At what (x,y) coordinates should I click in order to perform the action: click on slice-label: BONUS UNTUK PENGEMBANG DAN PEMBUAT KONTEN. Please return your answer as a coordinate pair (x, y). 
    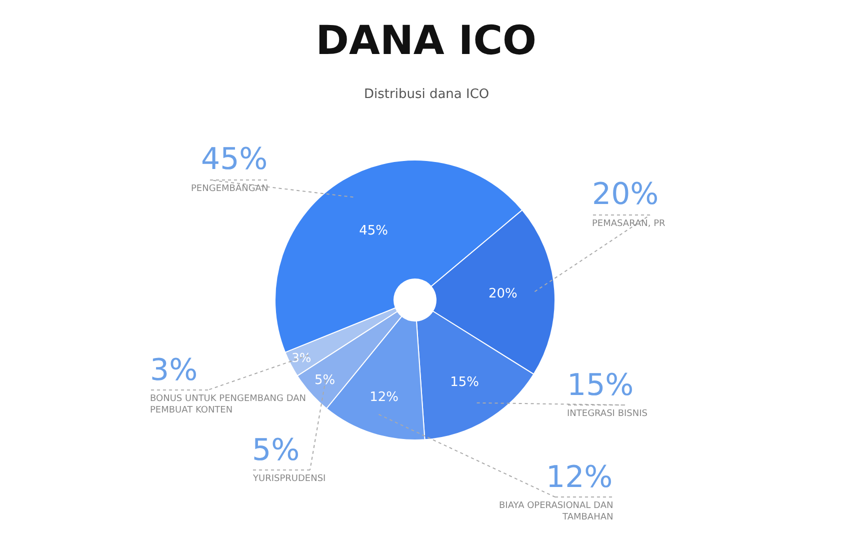
    Looking at the image, I should click on (228, 405).